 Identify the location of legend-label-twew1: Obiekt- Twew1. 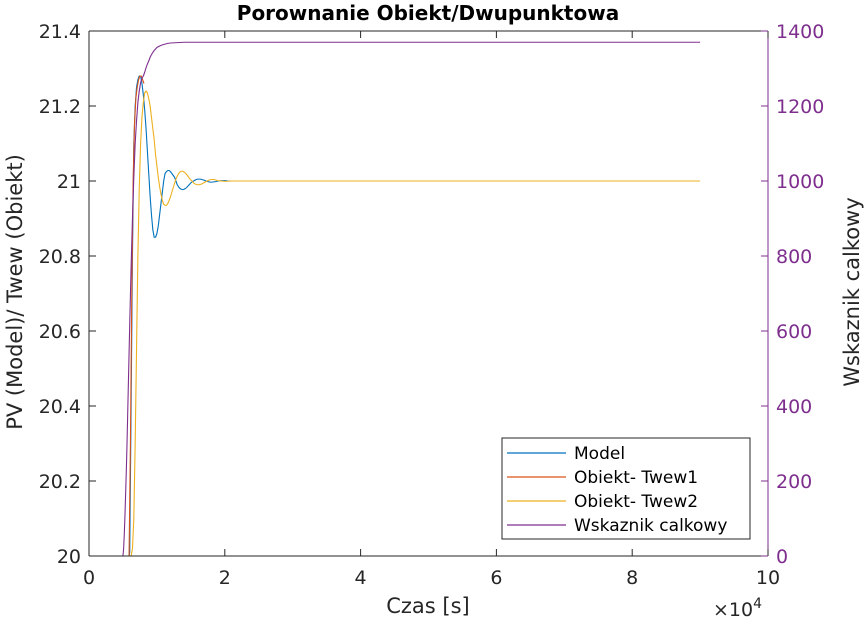
(636, 478).